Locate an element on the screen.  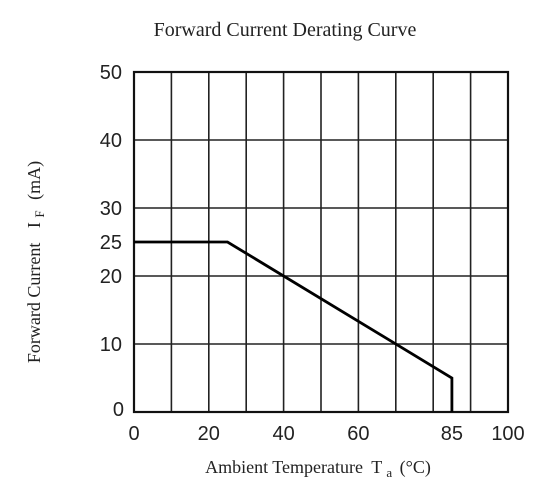
x-axis-symbol: T is located at coordinates (376, 467).